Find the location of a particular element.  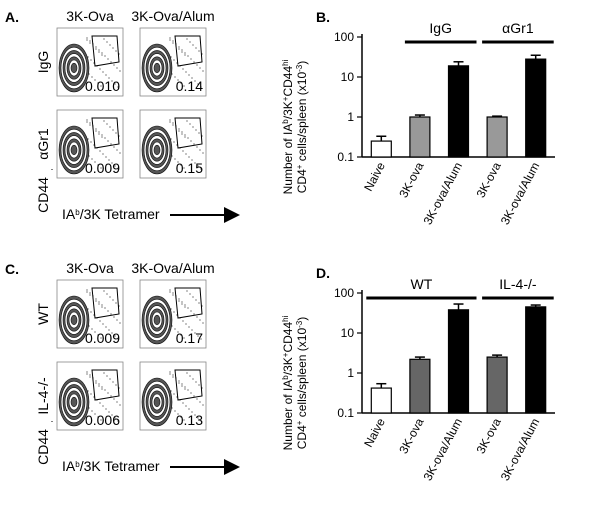

y-tick-label: 0.1 is located at coordinates (345, 413).